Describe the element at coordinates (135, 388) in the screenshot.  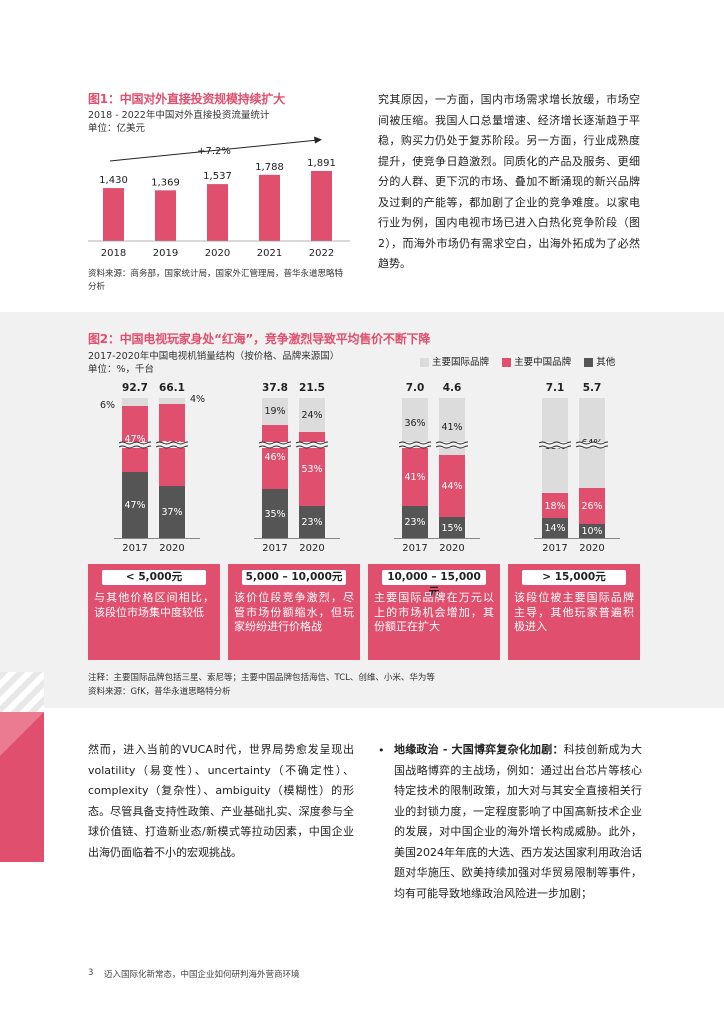
I see `bar-total-label: 92.7` at that location.